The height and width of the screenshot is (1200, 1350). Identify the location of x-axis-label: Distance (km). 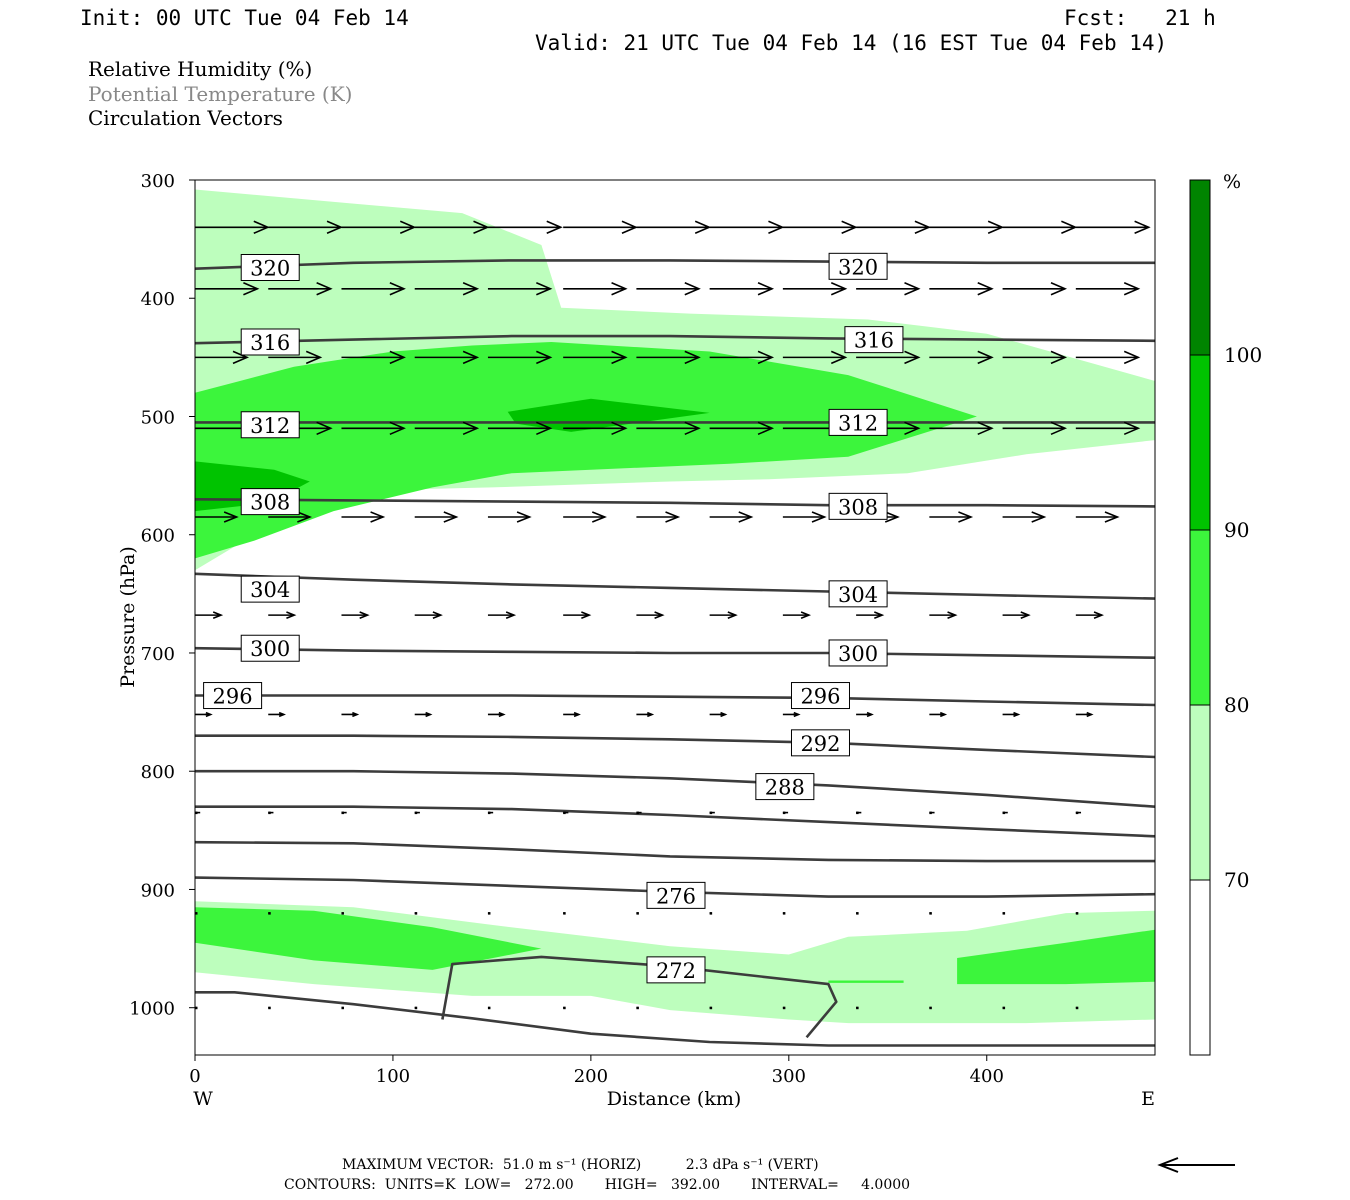
(674, 1099).